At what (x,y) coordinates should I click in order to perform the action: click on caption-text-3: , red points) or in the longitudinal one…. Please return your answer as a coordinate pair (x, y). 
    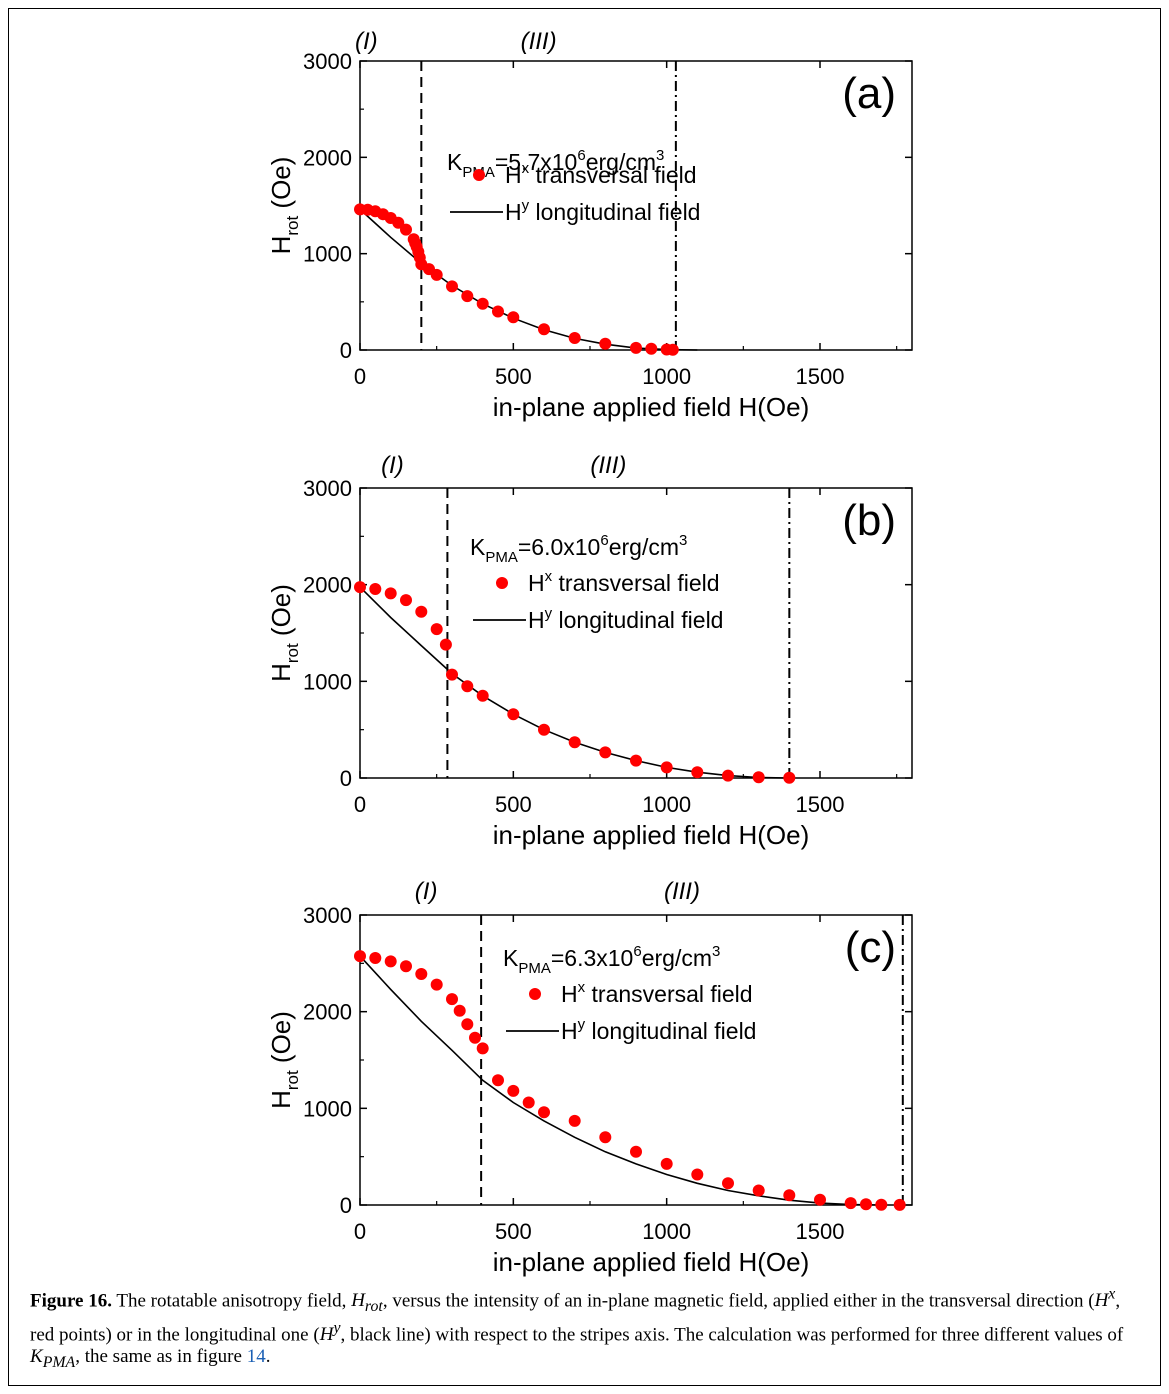
    Looking at the image, I should click on (575, 1318).